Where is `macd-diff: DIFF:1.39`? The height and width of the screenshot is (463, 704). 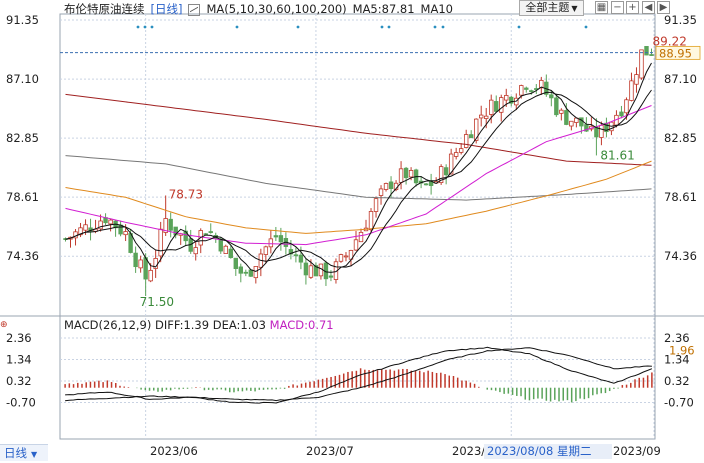
macd-diff: DIFF:1.39 is located at coordinates (182, 325).